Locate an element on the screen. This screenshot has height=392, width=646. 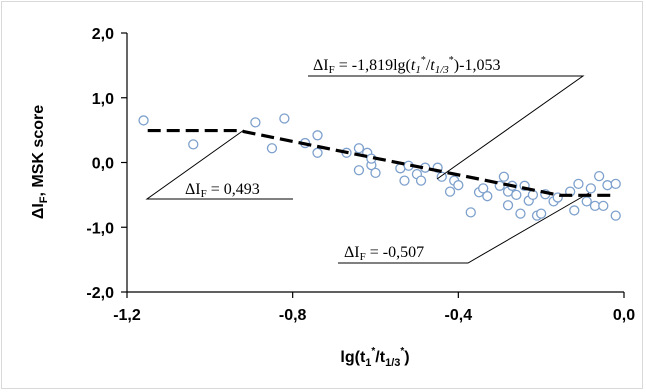
x-tick-label: -0,8 is located at coordinates (293, 315).